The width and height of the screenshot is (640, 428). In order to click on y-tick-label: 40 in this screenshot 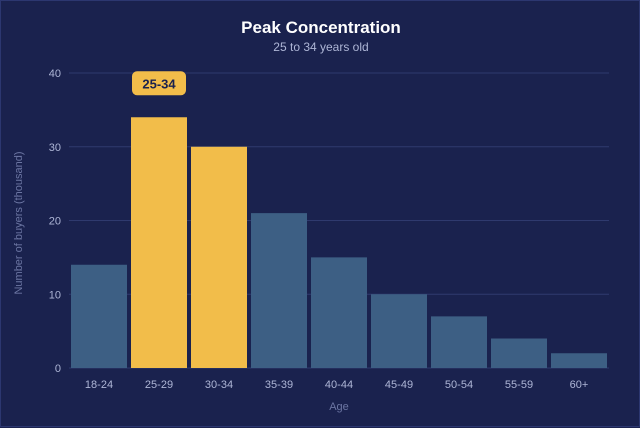, I will do `click(55, 74)`.